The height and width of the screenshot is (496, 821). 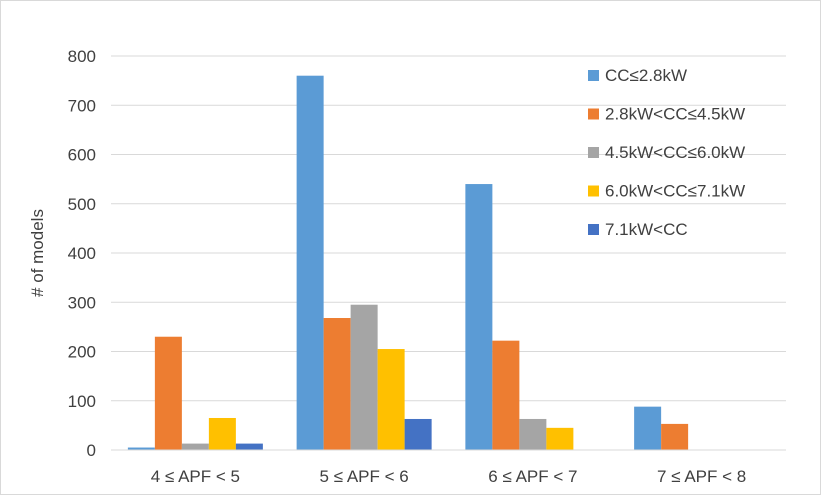 I want to click on legend-label: CC≤2.8kW, so click(x=646, y=75).